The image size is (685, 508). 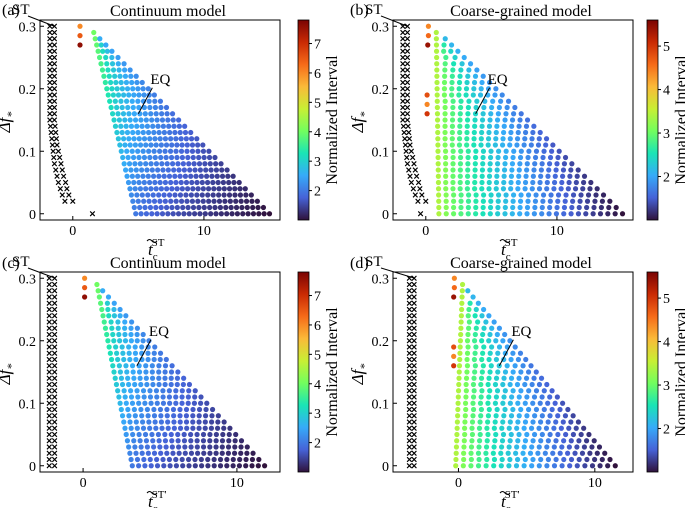 I want to click on x-label-tilde, so click(x=152, y=493).